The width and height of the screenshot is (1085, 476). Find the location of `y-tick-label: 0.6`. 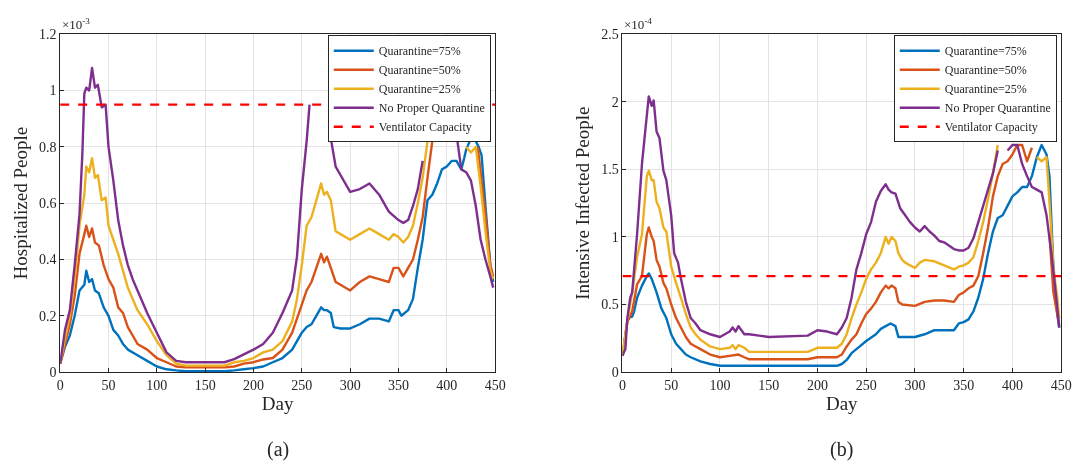

y-tick-label: 0.6 is located at coordinates (47, 204).